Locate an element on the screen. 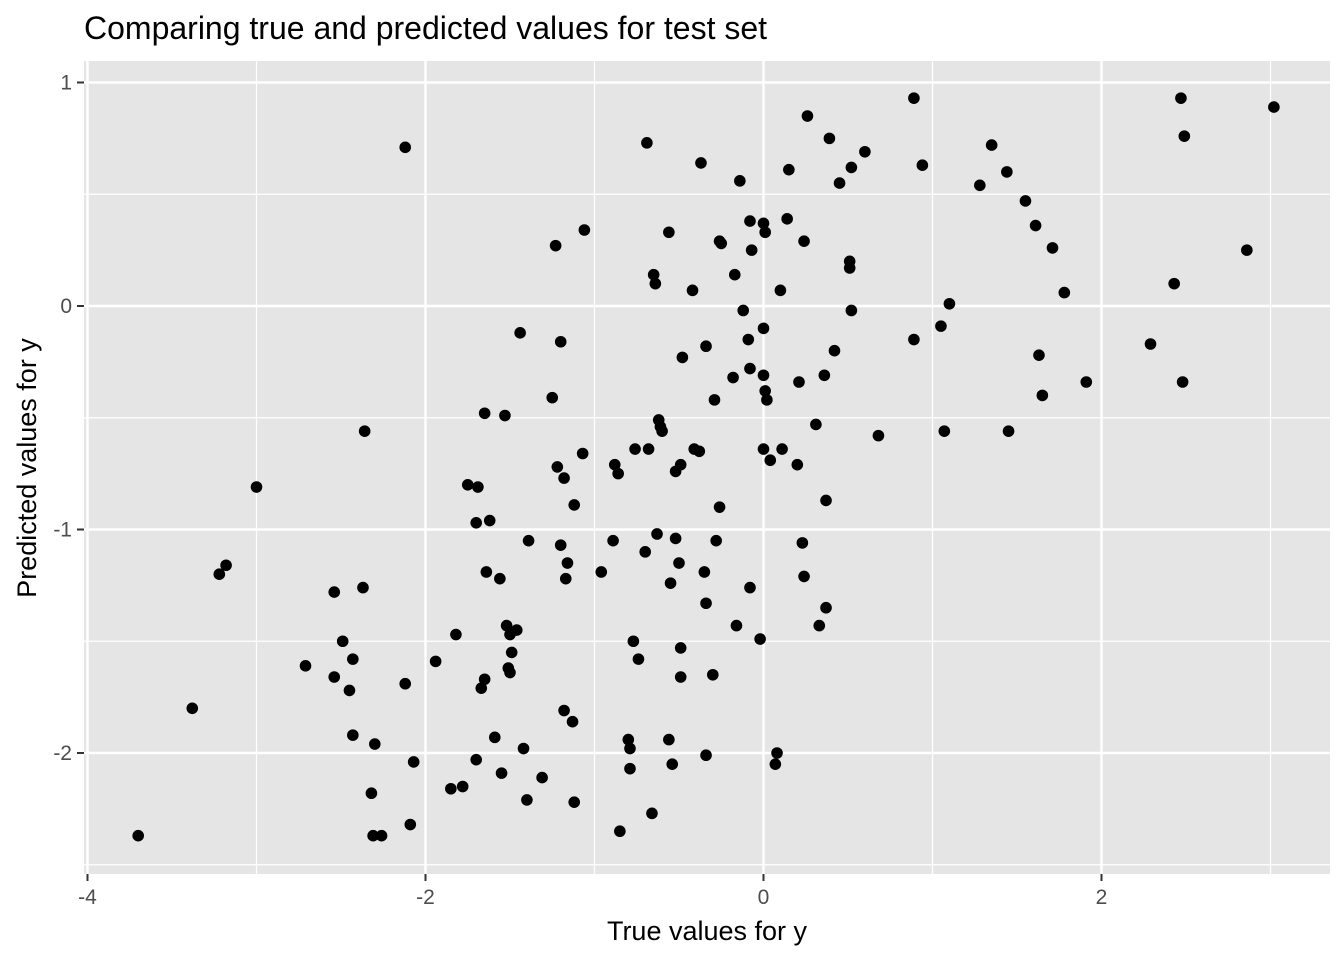  y-tick-label: -2 is located at coordinates (62, 753).